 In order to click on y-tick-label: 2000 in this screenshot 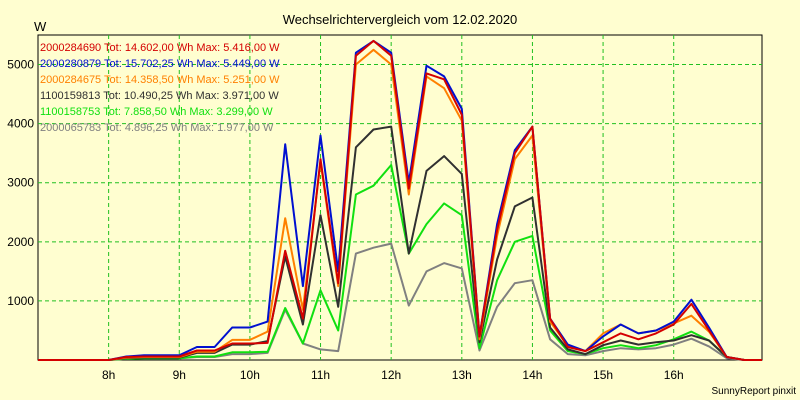, I will do `click(20, 242)`.